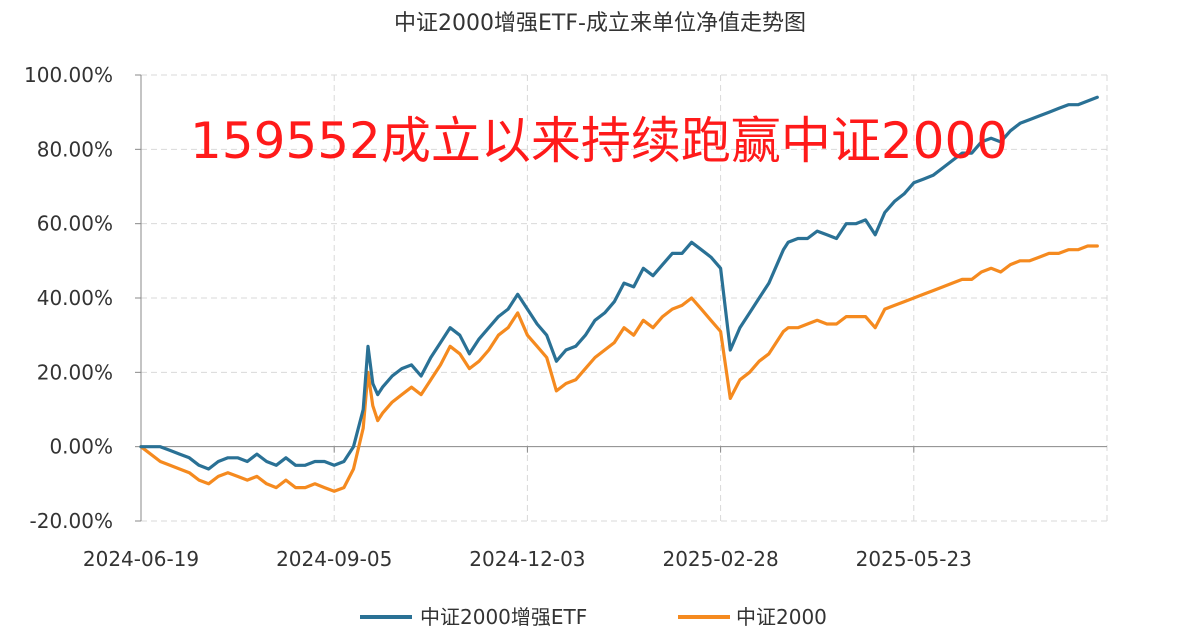 The image size is (1178, 644). I want to click on y-tick-label: 40.00%, so click(75, 298).